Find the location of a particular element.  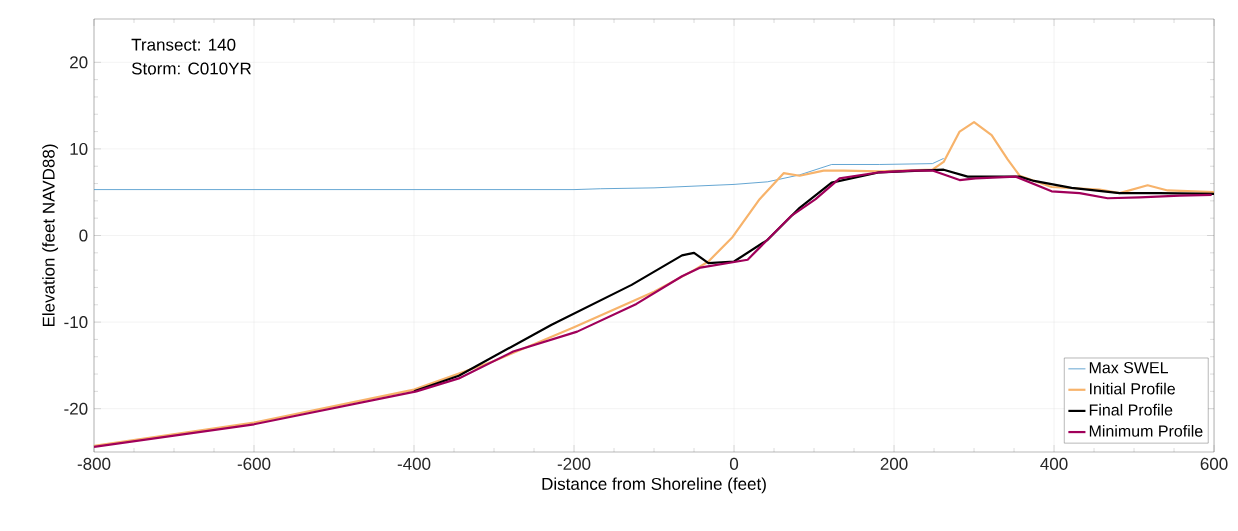

y-tick-label: 0 is located at coordinates (83, 235).